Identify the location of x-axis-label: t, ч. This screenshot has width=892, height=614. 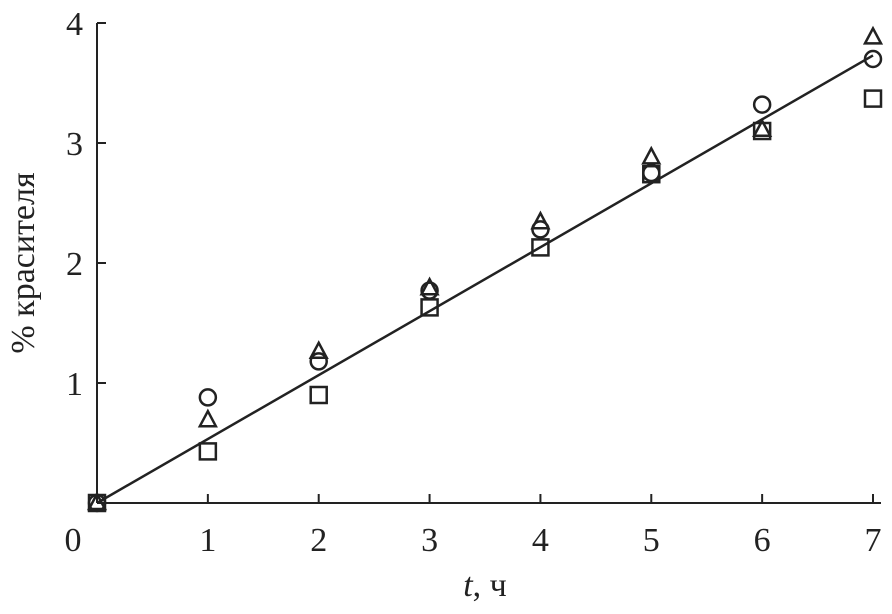
(485, 585).